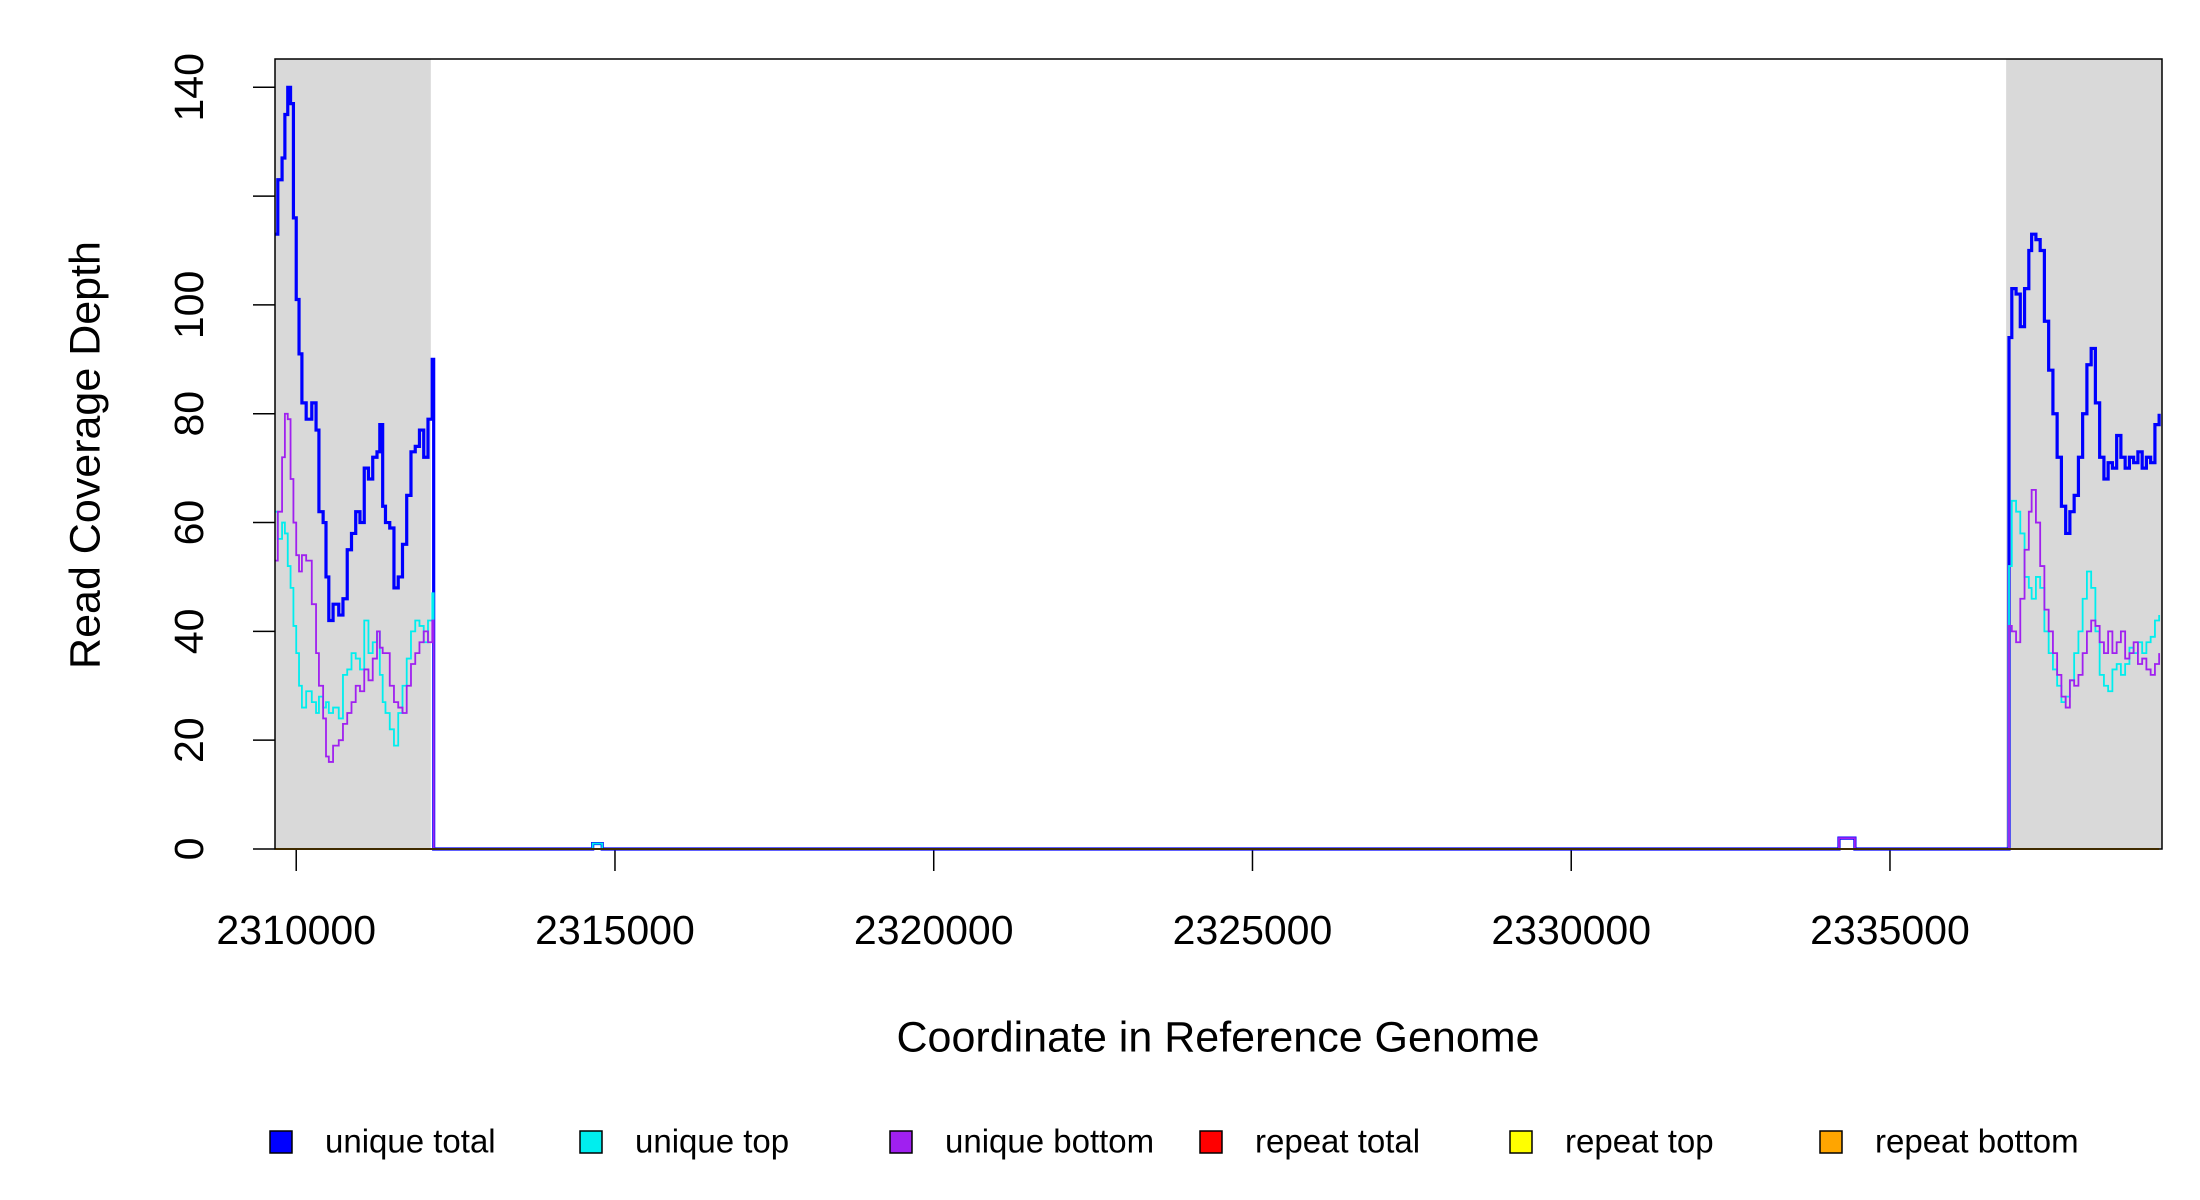 The image size is (2200, 1200). Describe the element at coordinates (1571, 930) in the screenshot. I see `x-tick-label: 2330000` at that location.